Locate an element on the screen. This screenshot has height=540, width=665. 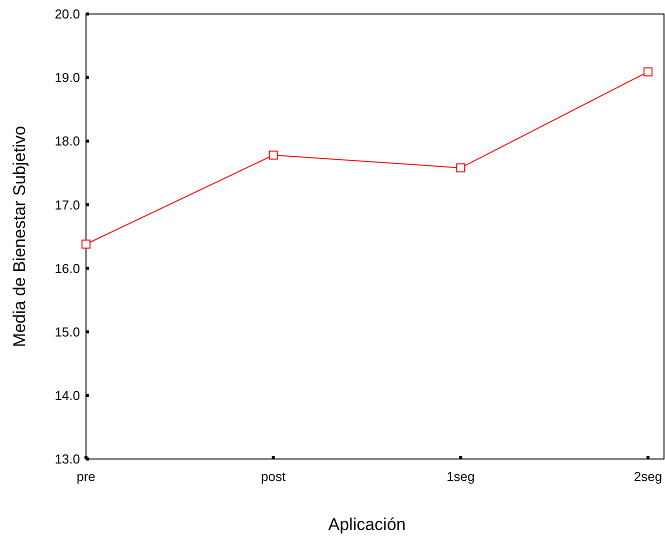
y-tick-label: 14.0 is located at coordinates (67, 395).